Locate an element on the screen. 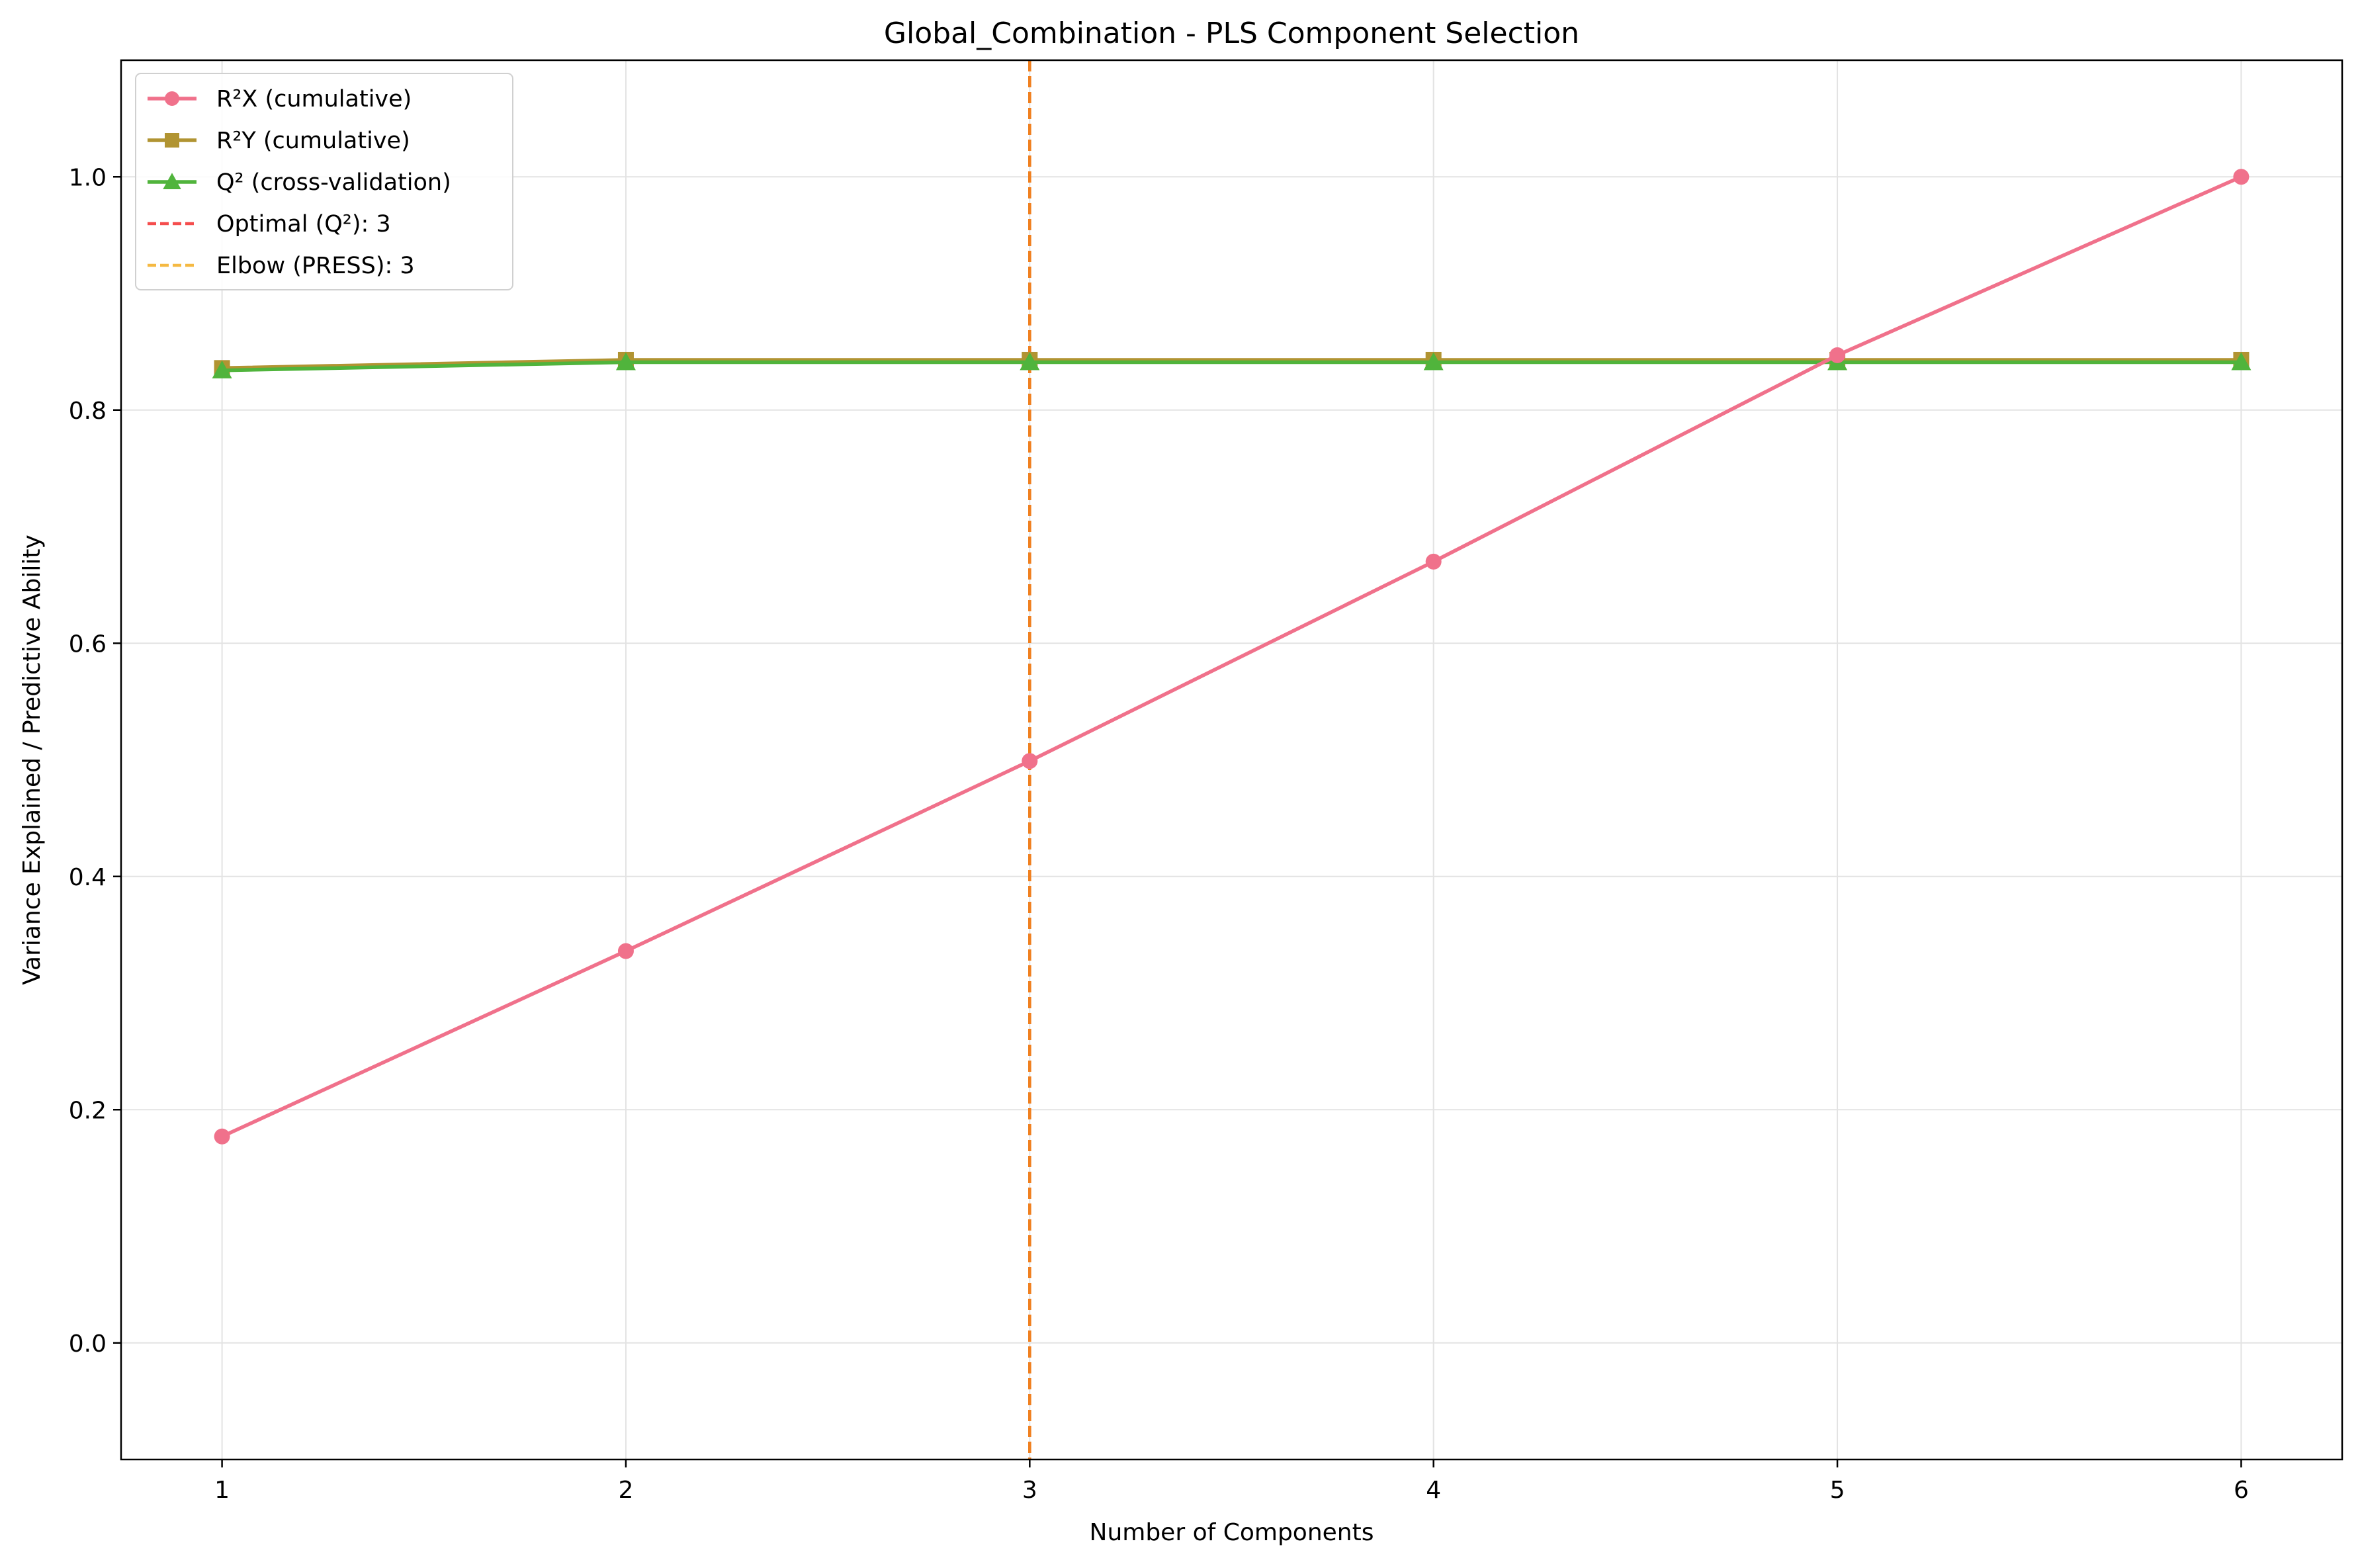  x-axis-label: Number of Components is located at coordinates (1232, 1533).